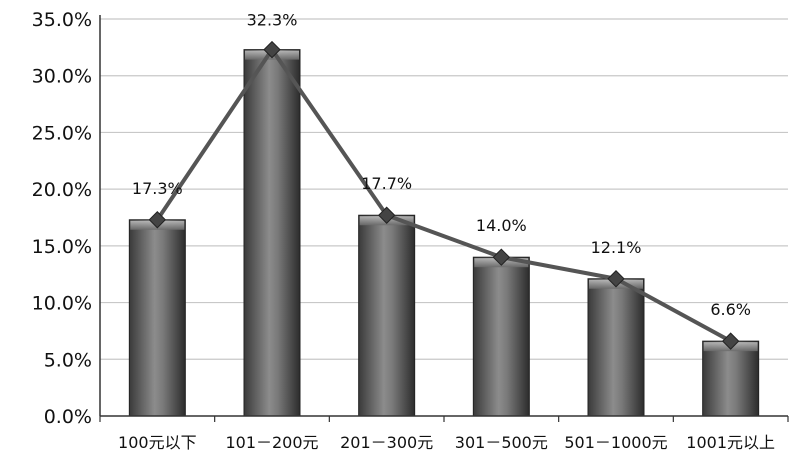 The image size is (800, 469). I want to click on x-category-label: 501－1000元, so click(615, 442).